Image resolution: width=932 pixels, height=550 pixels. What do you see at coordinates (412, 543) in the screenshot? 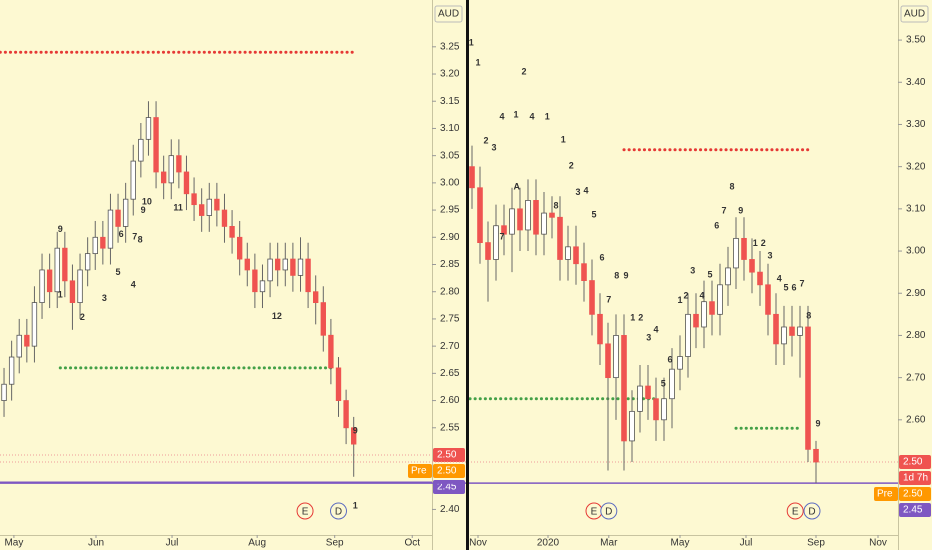
I see `x-tick-label: Oct` at bounding box center [412, 543].